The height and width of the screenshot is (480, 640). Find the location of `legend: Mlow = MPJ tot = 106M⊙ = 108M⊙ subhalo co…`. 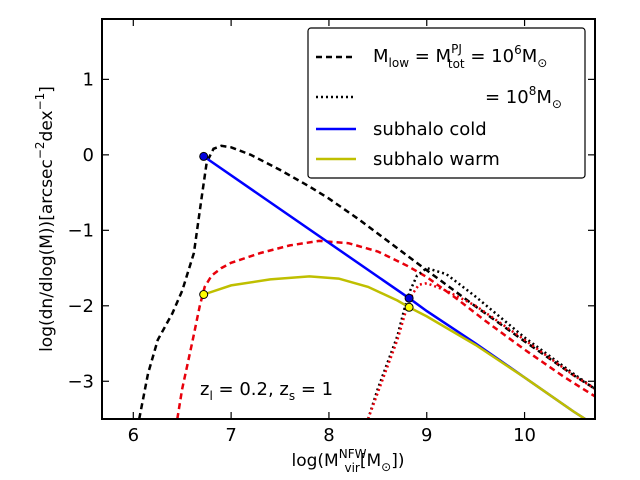

legend: Mlow = MPJ tot = 106M⊙ = 108M⊙ subhalo co… is located at coordinates (446, 103).